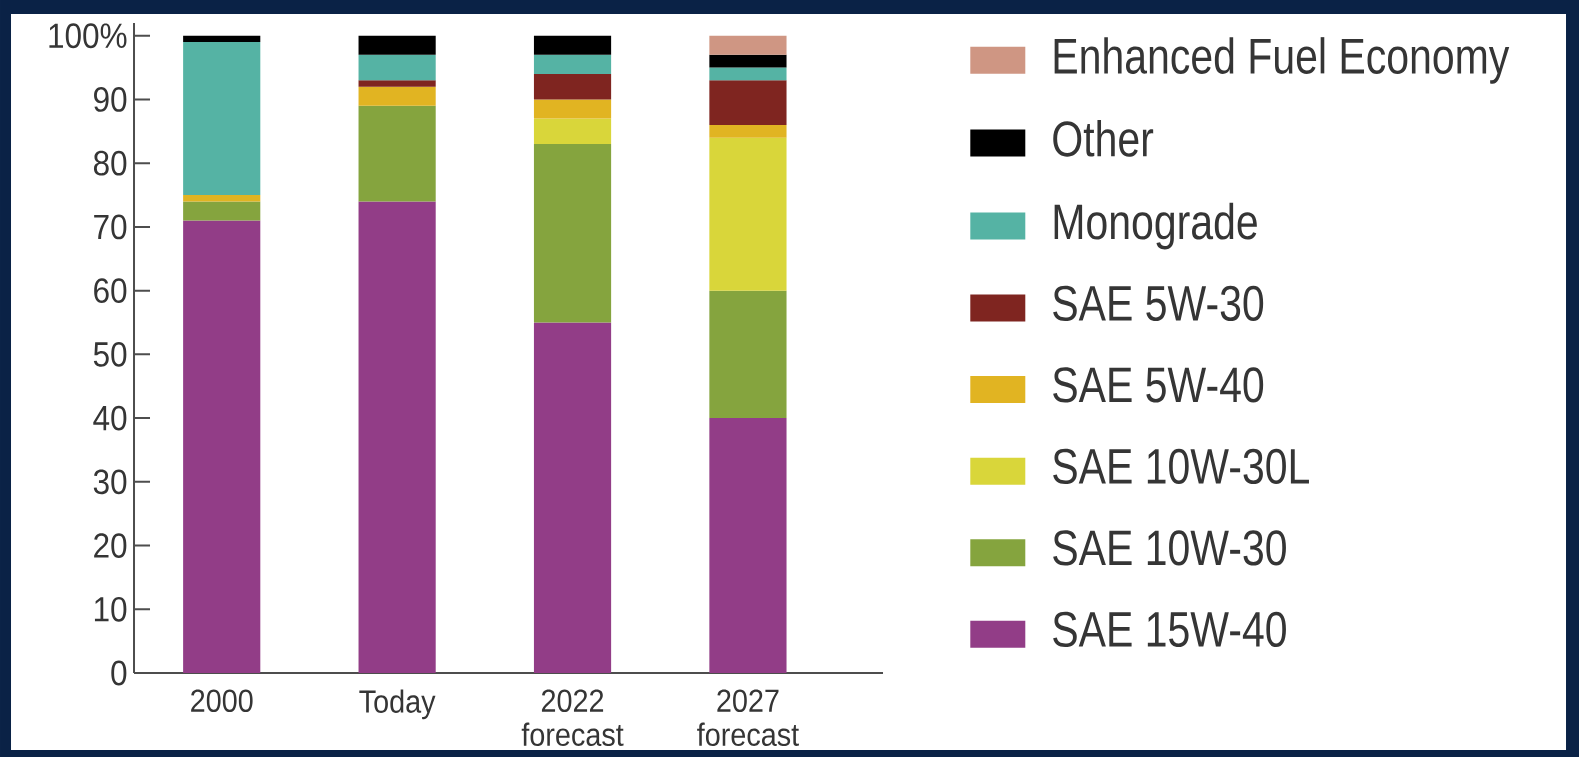  Describe the element at coordinates (1158, 303) in the screenshot. I see `legend-label: SAE 5W-30` at that location.